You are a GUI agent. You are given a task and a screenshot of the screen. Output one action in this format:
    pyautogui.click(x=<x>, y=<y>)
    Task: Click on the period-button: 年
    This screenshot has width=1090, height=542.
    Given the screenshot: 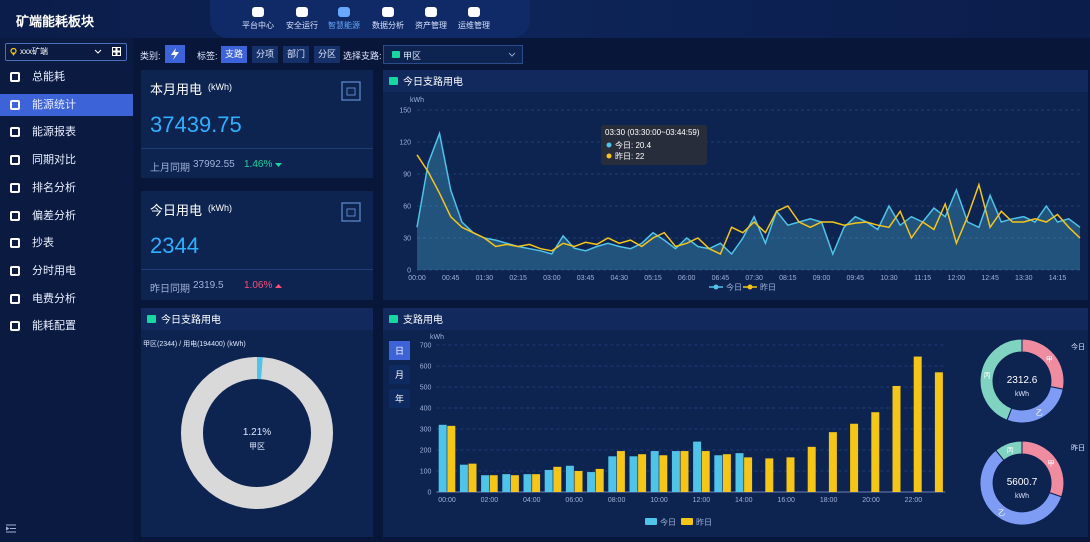 What is the action you would take?
    pyautogui.click(x=399, y=398)
    